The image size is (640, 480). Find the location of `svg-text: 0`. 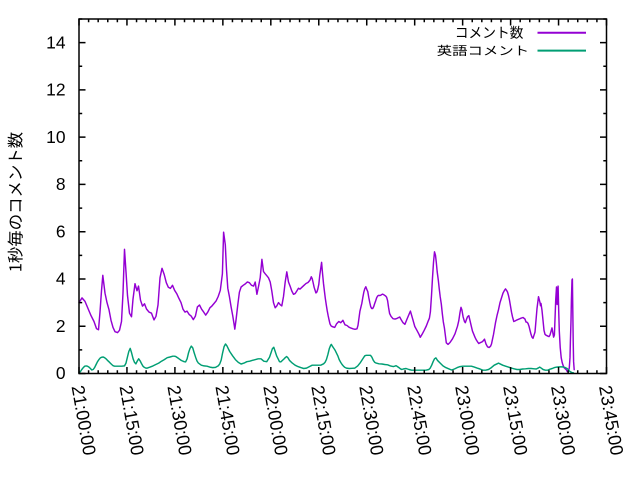

svg-text: 0 is located at coordinates (61, 373).